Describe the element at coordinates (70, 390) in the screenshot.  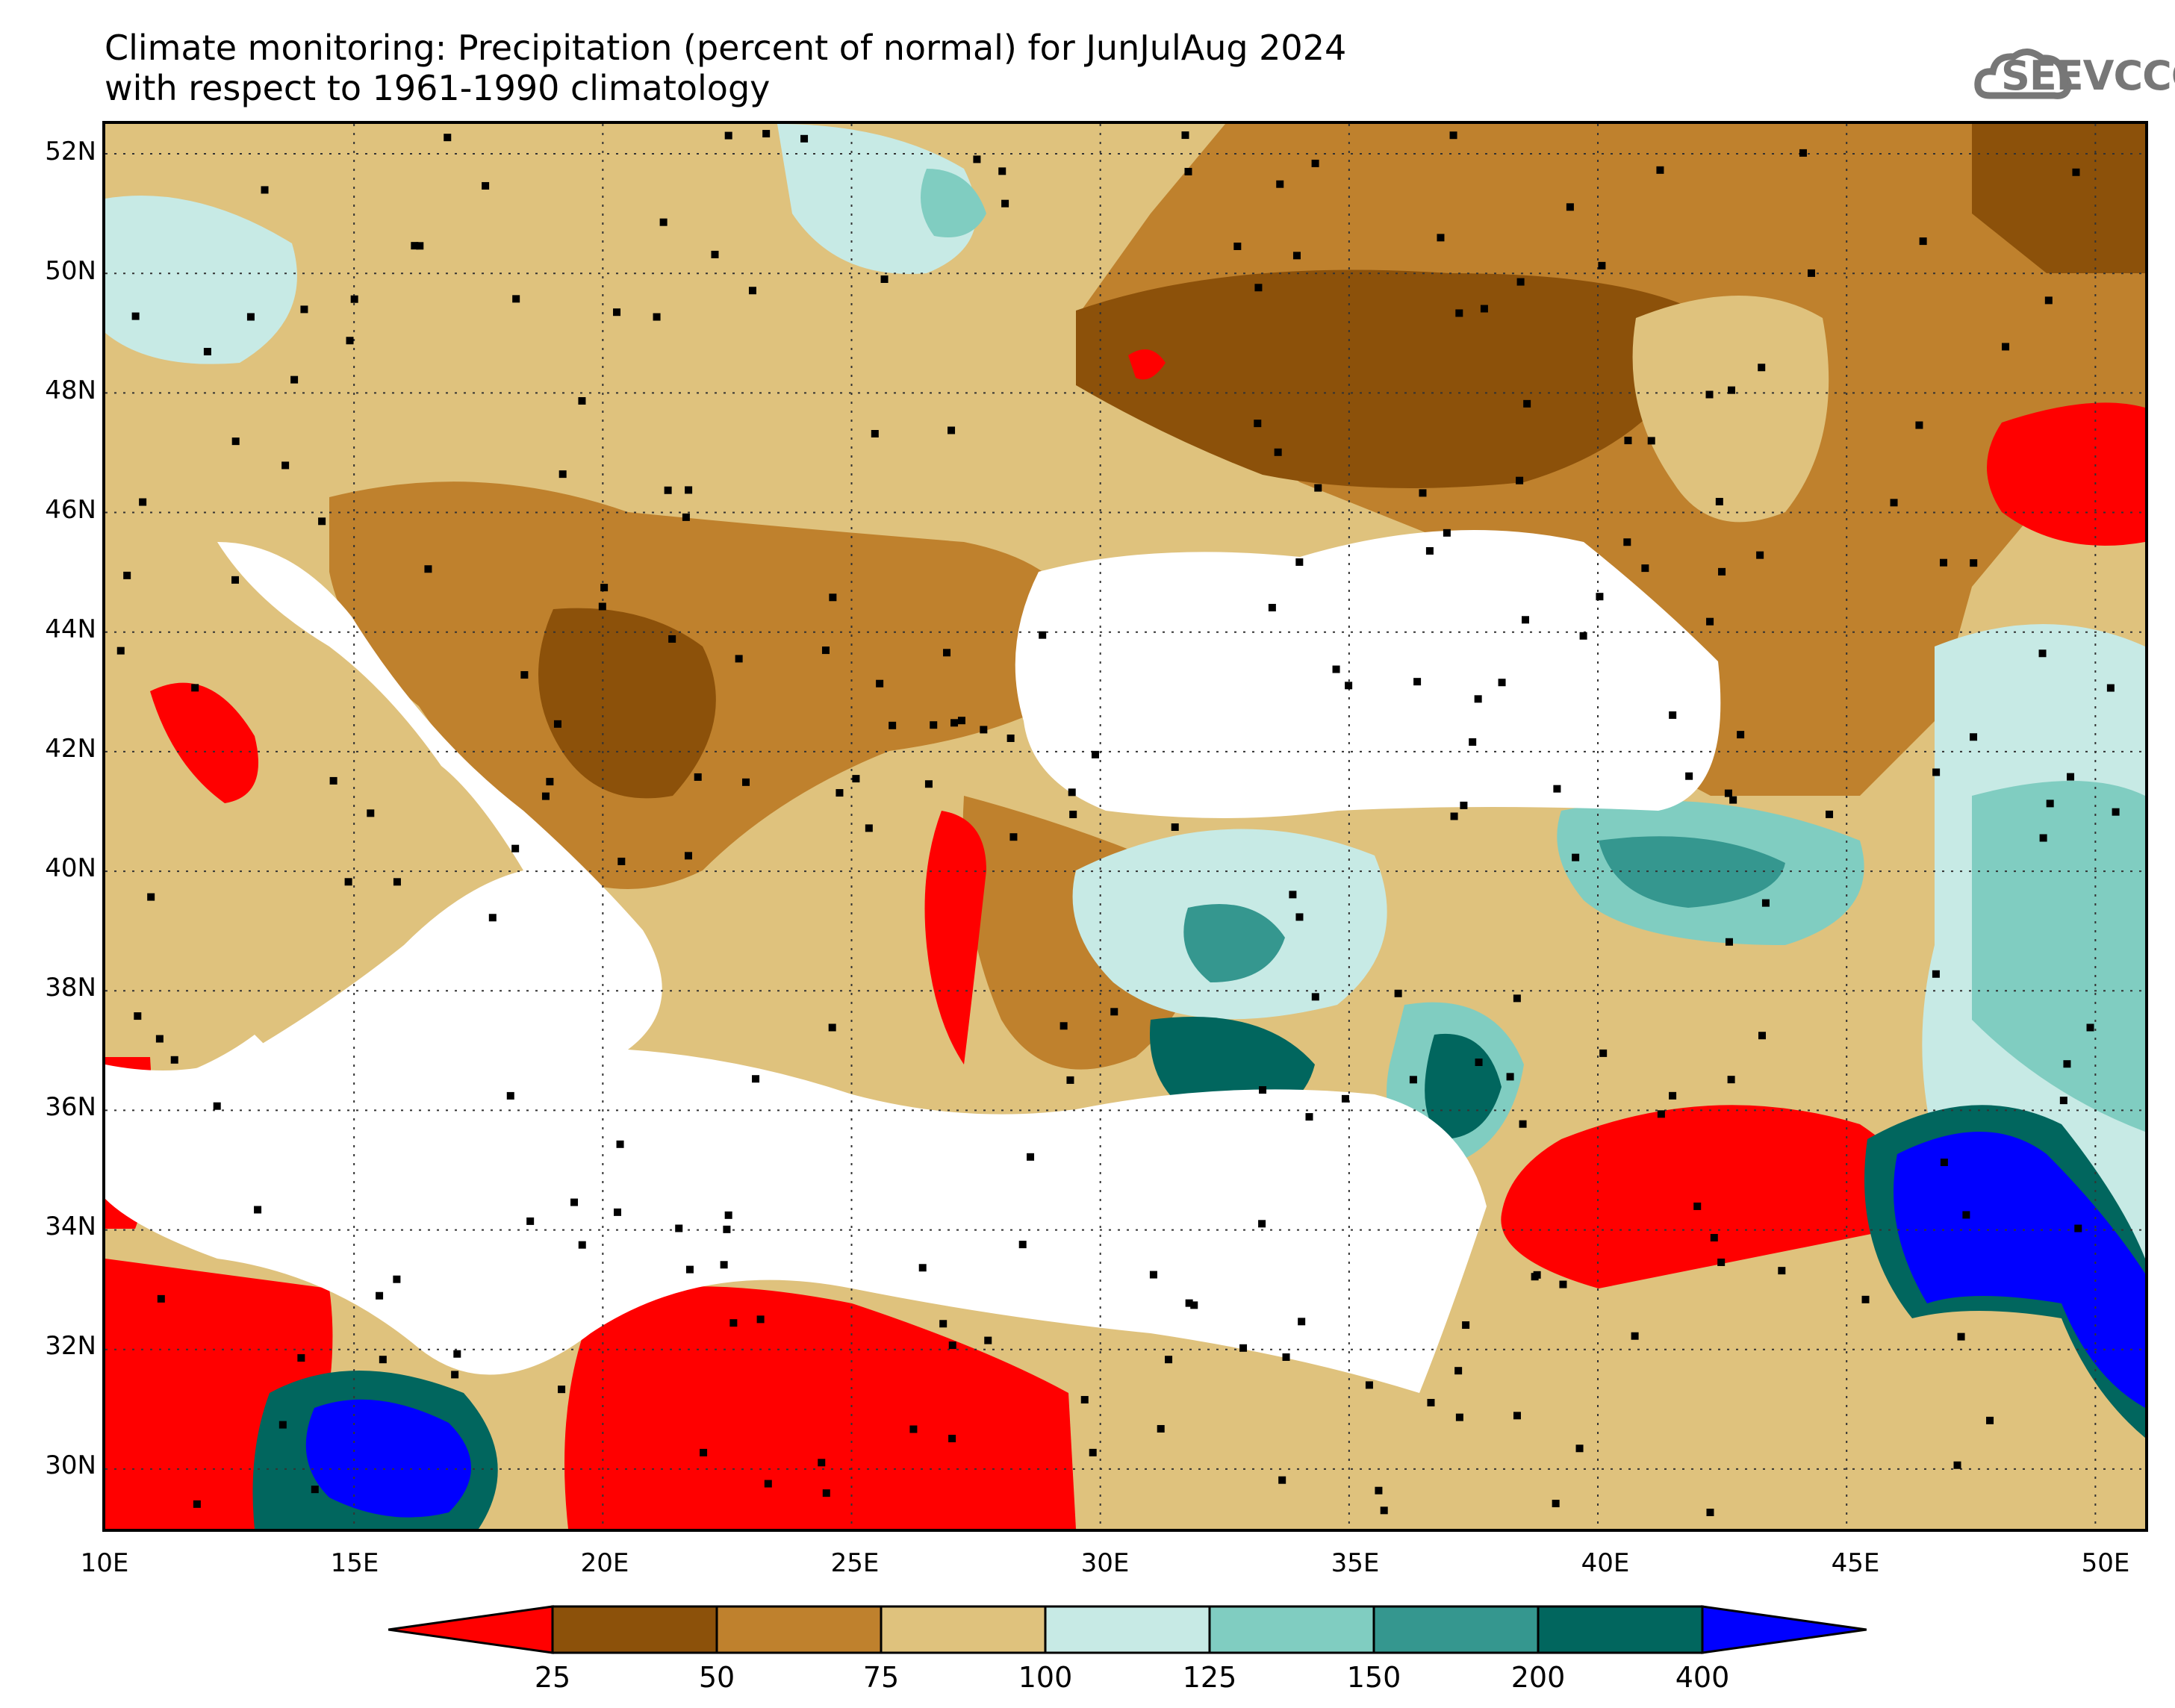
I see `lat-label-48n: 48N` at that location.